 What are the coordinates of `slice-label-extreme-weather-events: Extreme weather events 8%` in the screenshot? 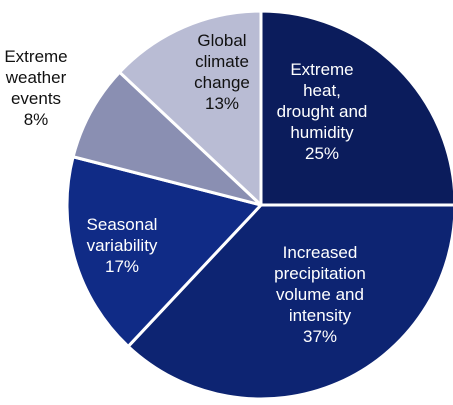 It's located at (35, 88).